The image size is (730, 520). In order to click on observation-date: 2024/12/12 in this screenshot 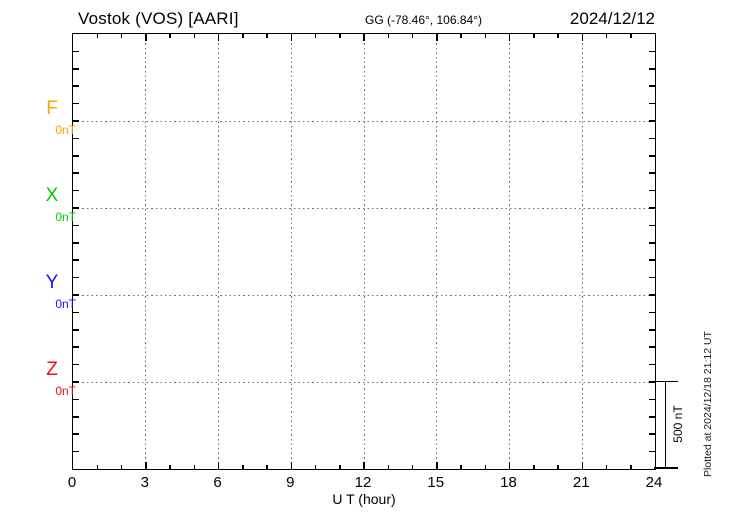, I will do `click(612, 18)`.